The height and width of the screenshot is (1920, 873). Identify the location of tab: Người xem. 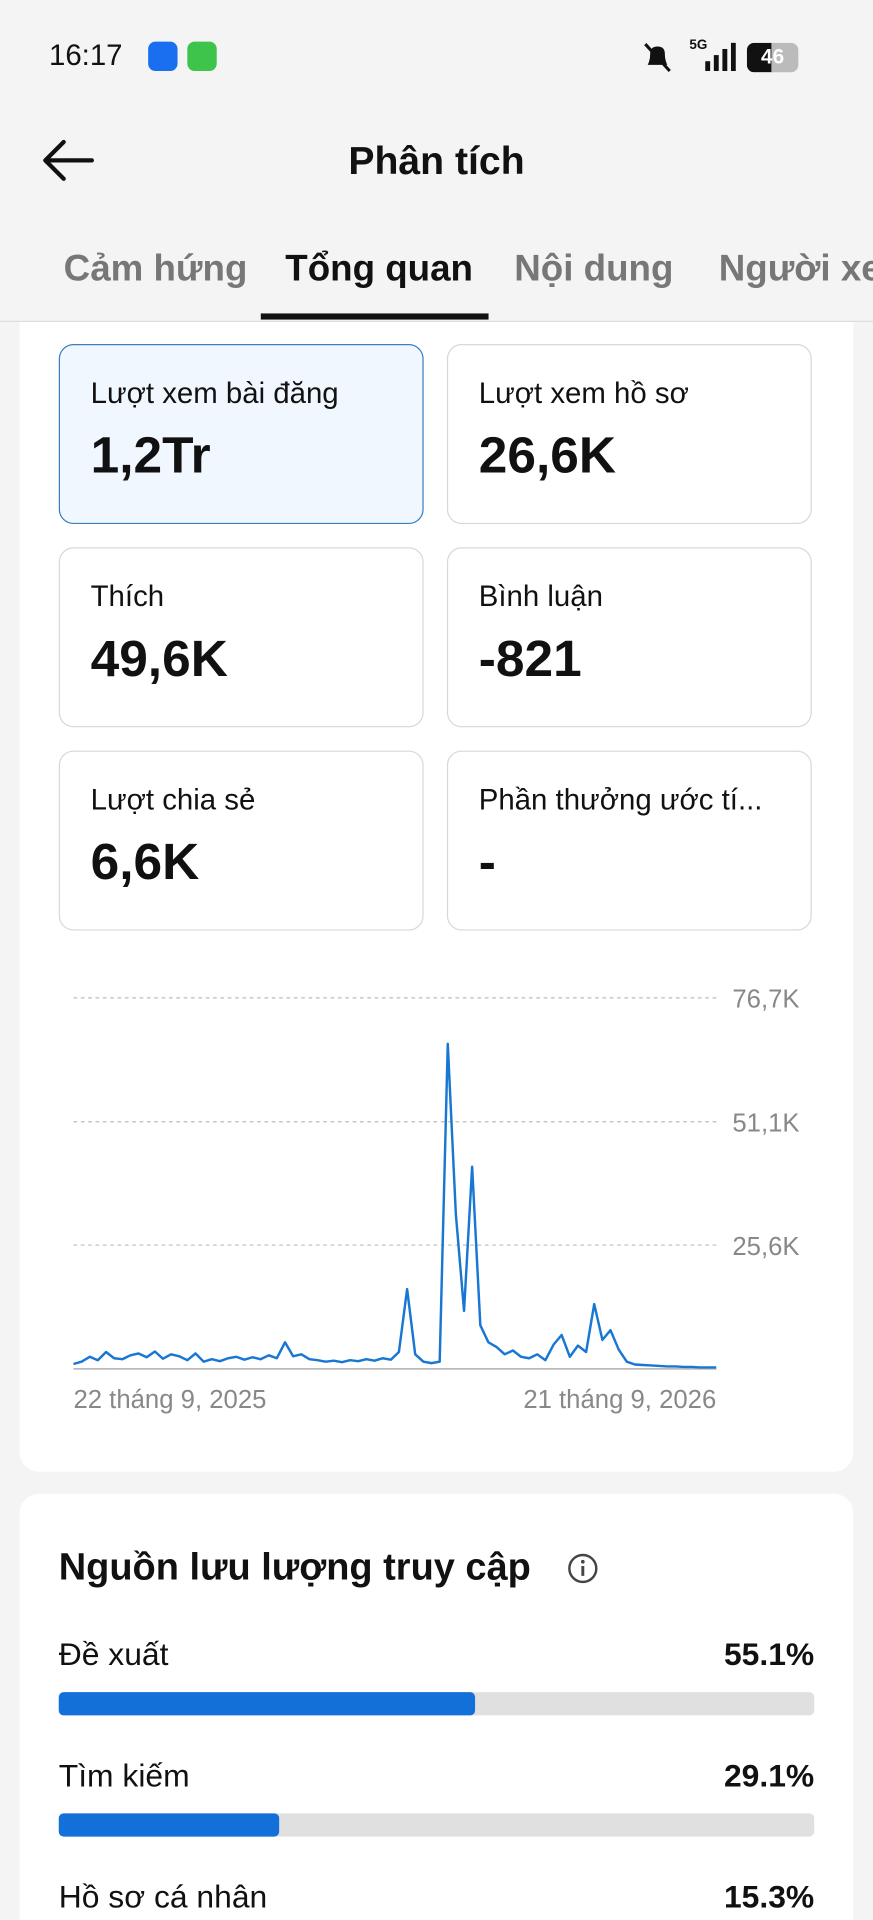
(795, 268).